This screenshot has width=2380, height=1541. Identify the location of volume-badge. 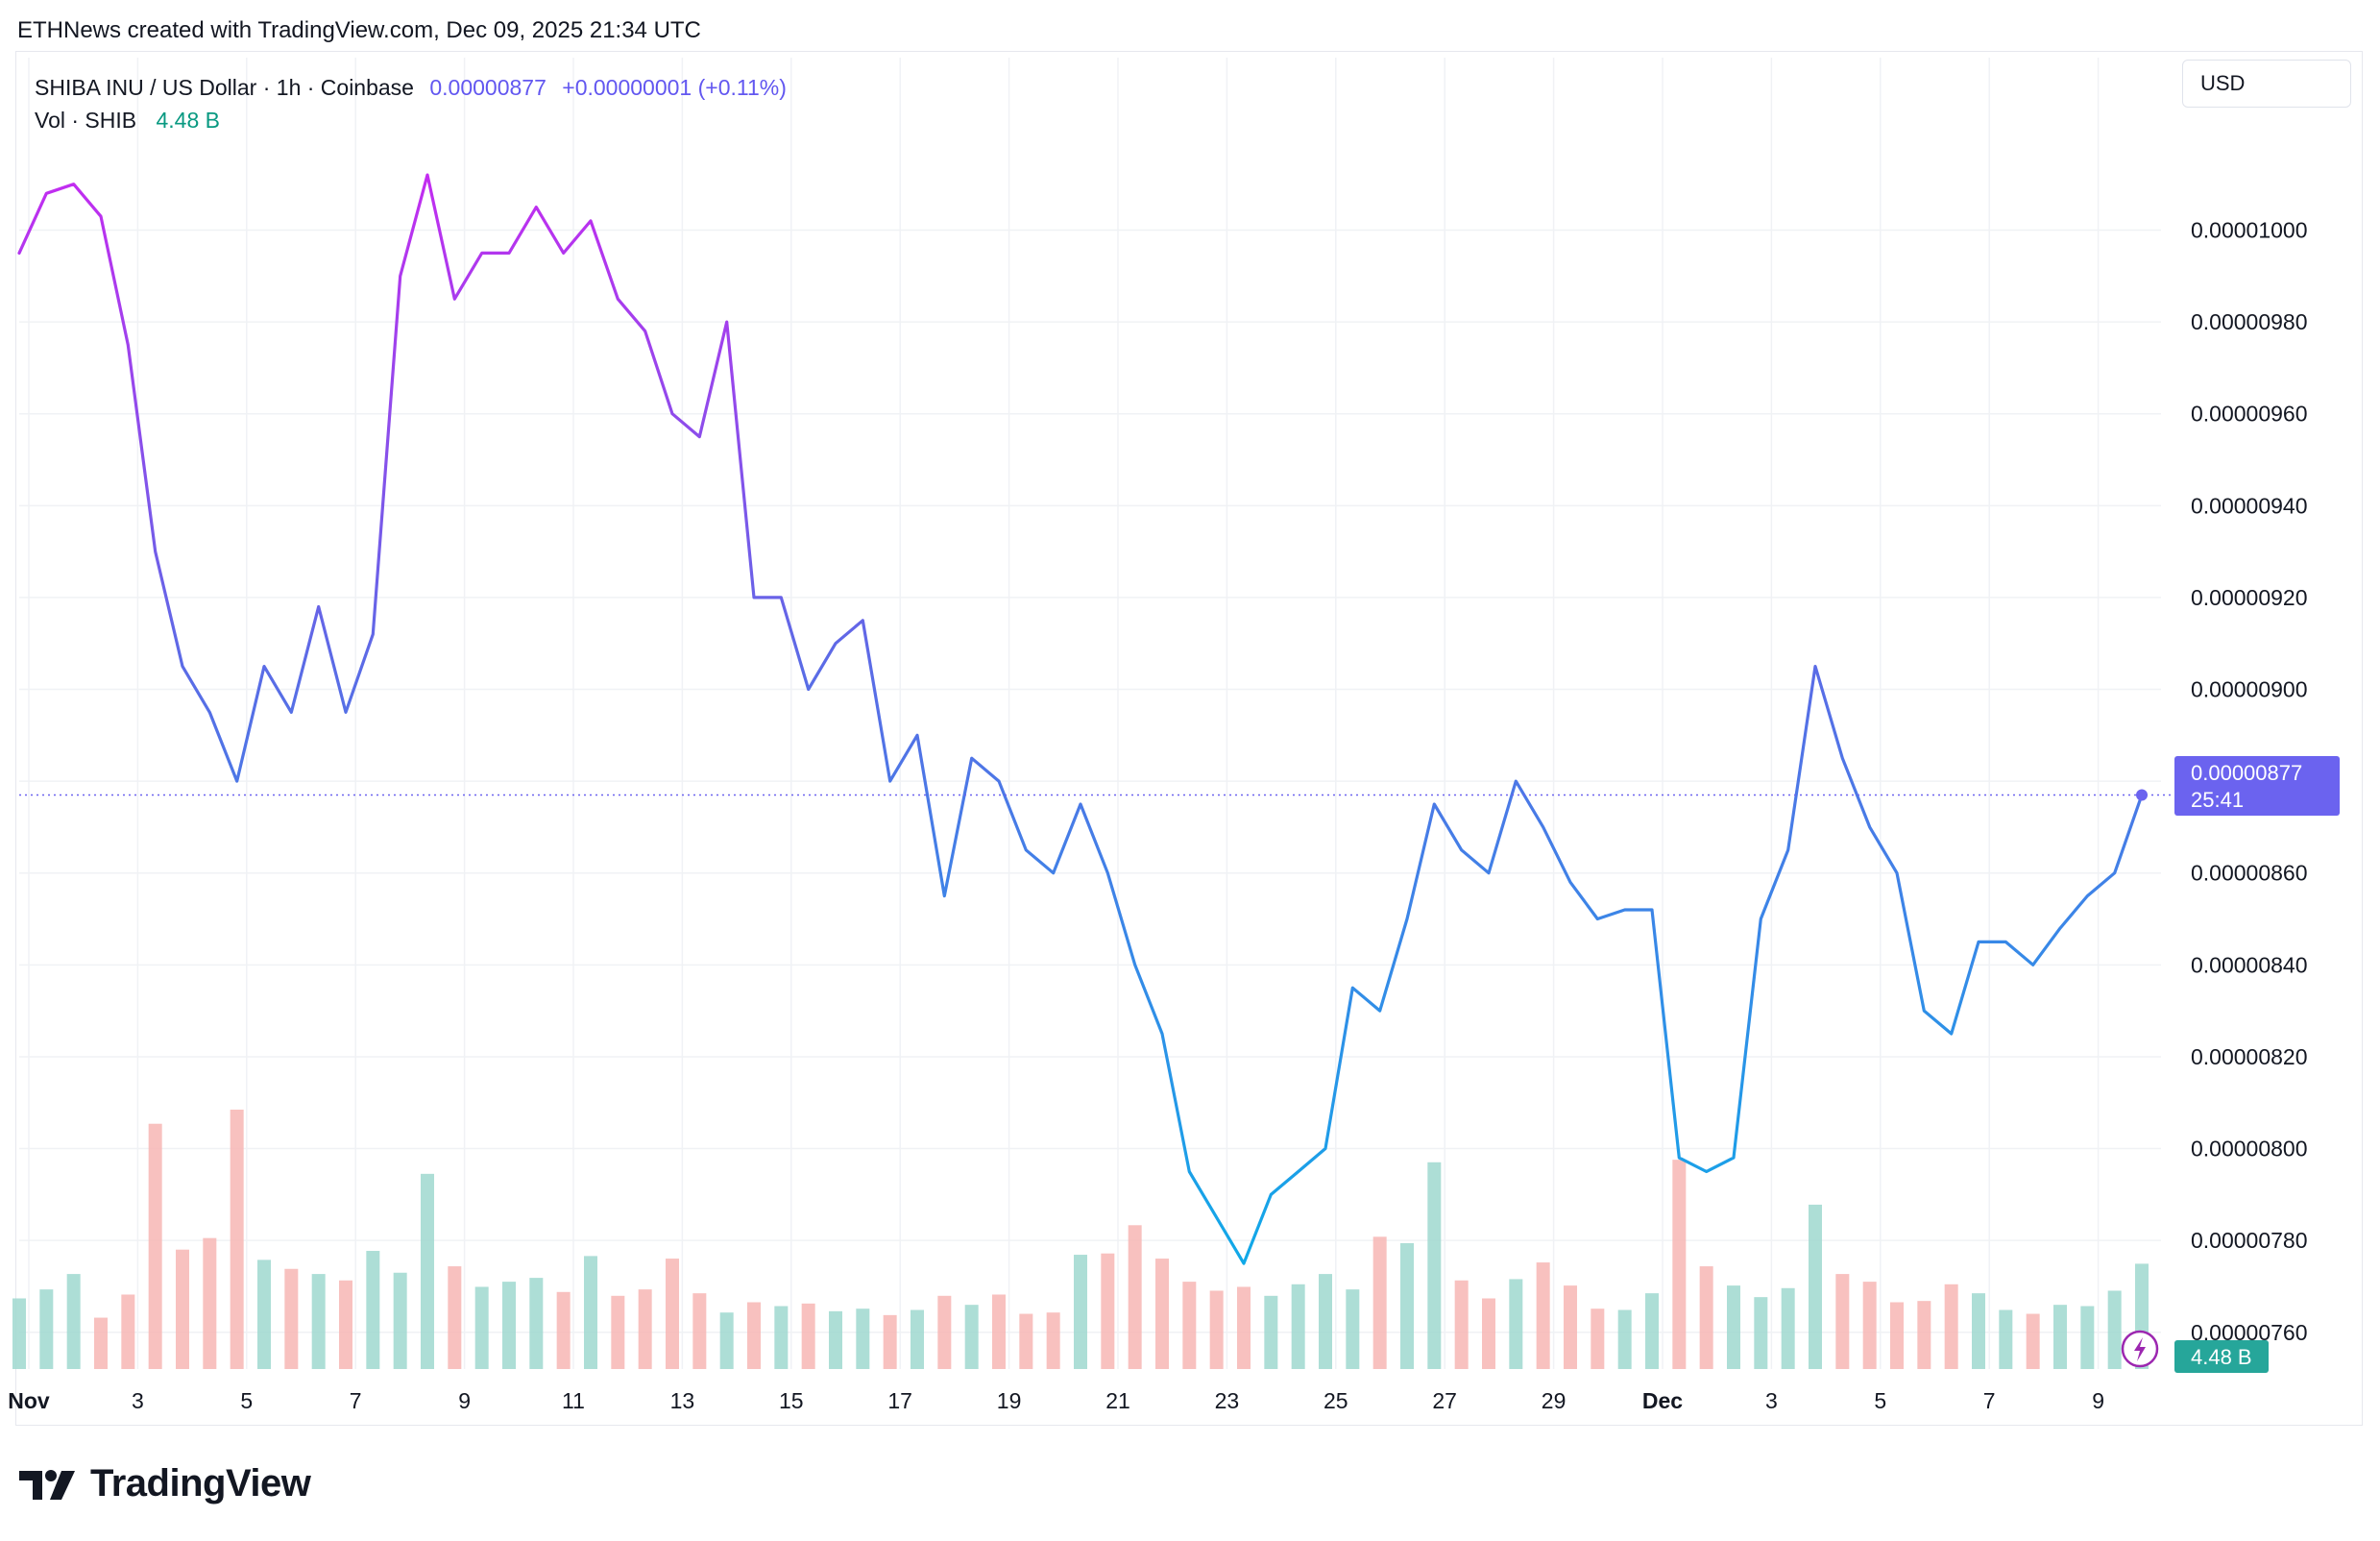
(2222, 1357).